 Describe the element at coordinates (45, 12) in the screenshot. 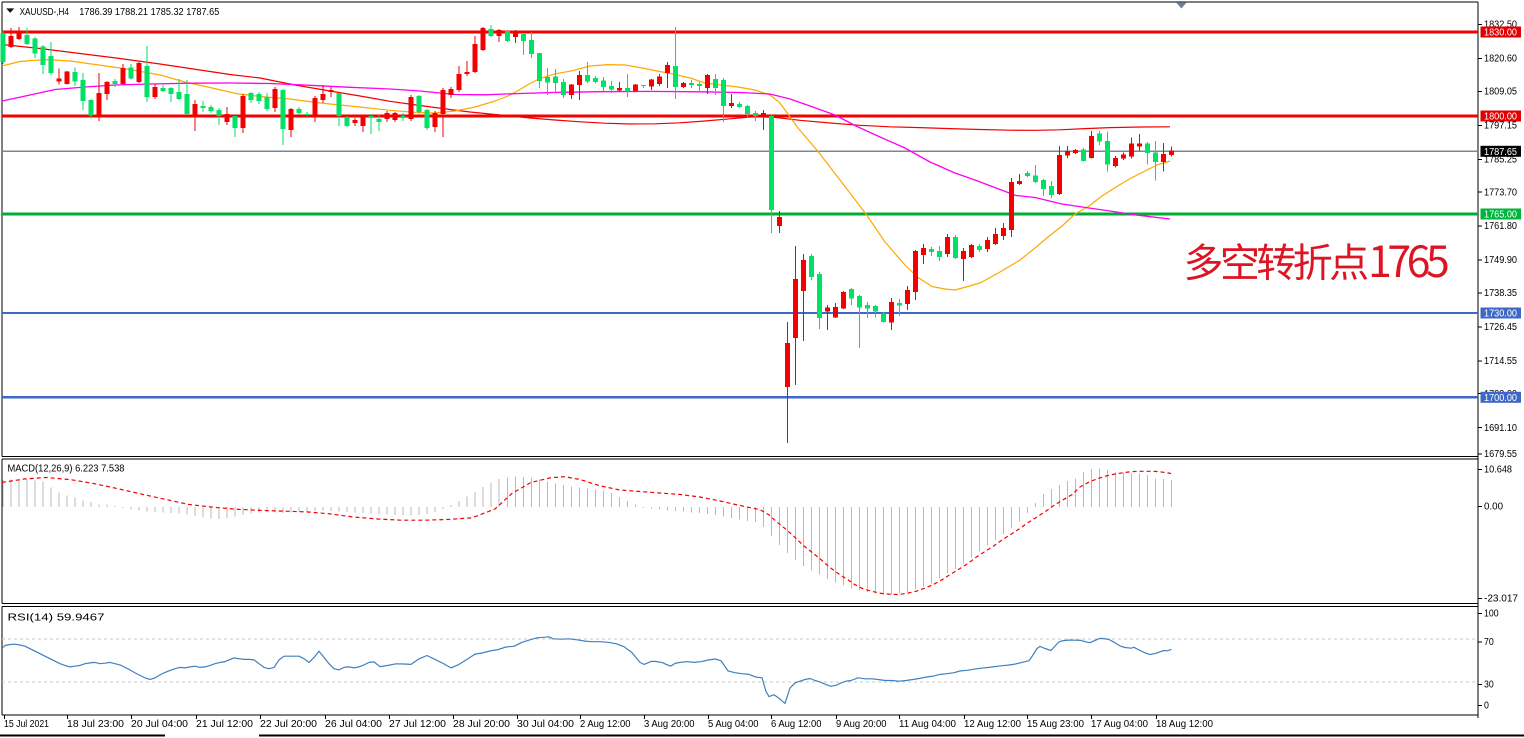

I see `svg-text: XAUUSD-,H4` at that location.